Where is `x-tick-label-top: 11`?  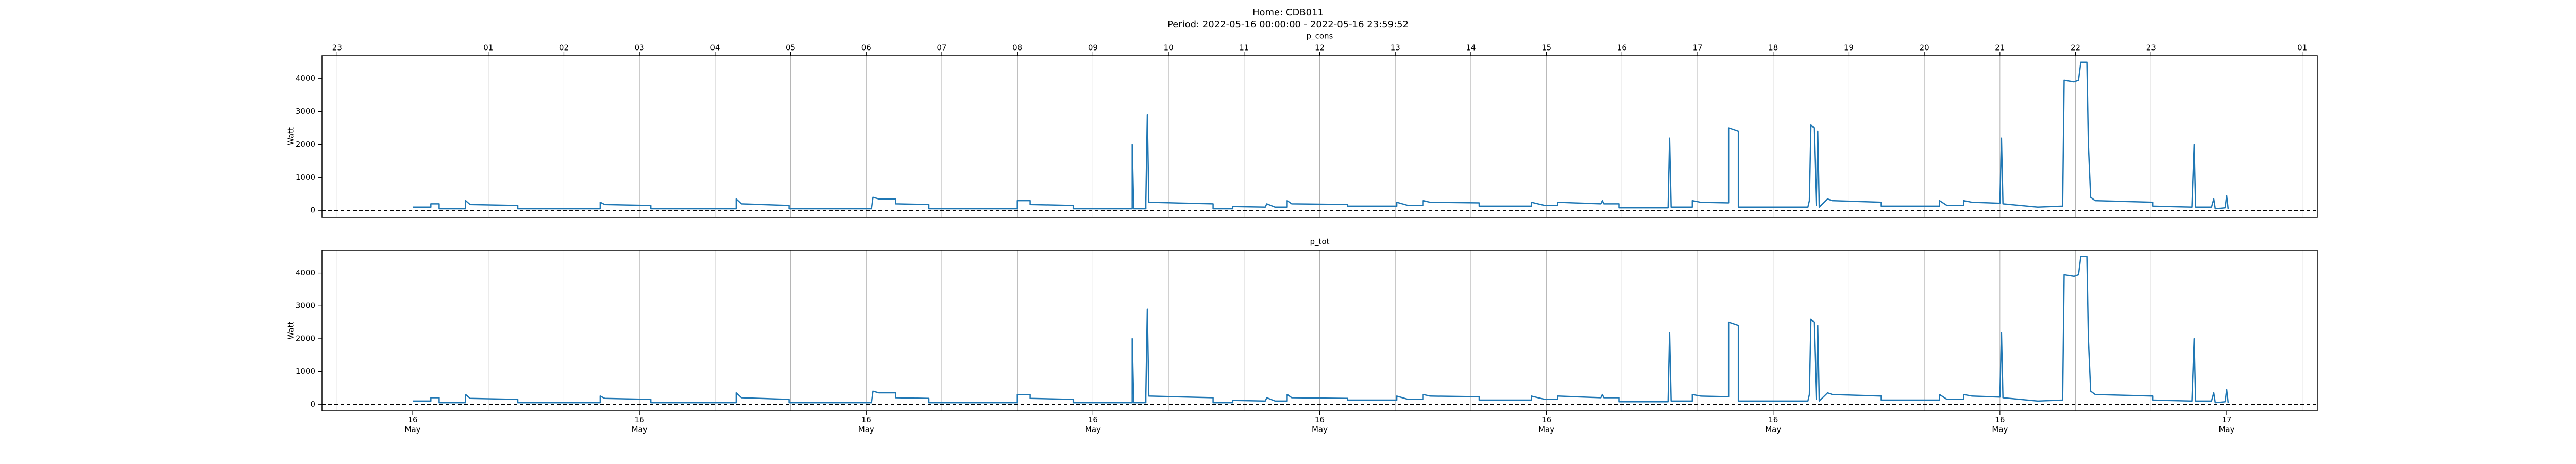
x-tick-label-top: 11 is located at coordinates (1244, 48).